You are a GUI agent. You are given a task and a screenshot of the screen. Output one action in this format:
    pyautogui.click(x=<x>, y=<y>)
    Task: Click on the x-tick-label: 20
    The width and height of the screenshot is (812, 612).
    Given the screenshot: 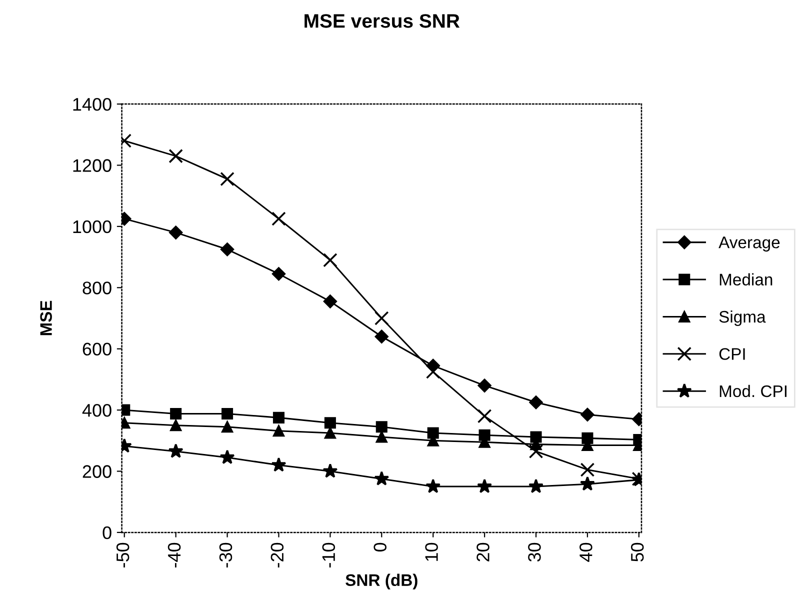 What is the action you would take?
    pyautogui.click(x=483, y=552)
    